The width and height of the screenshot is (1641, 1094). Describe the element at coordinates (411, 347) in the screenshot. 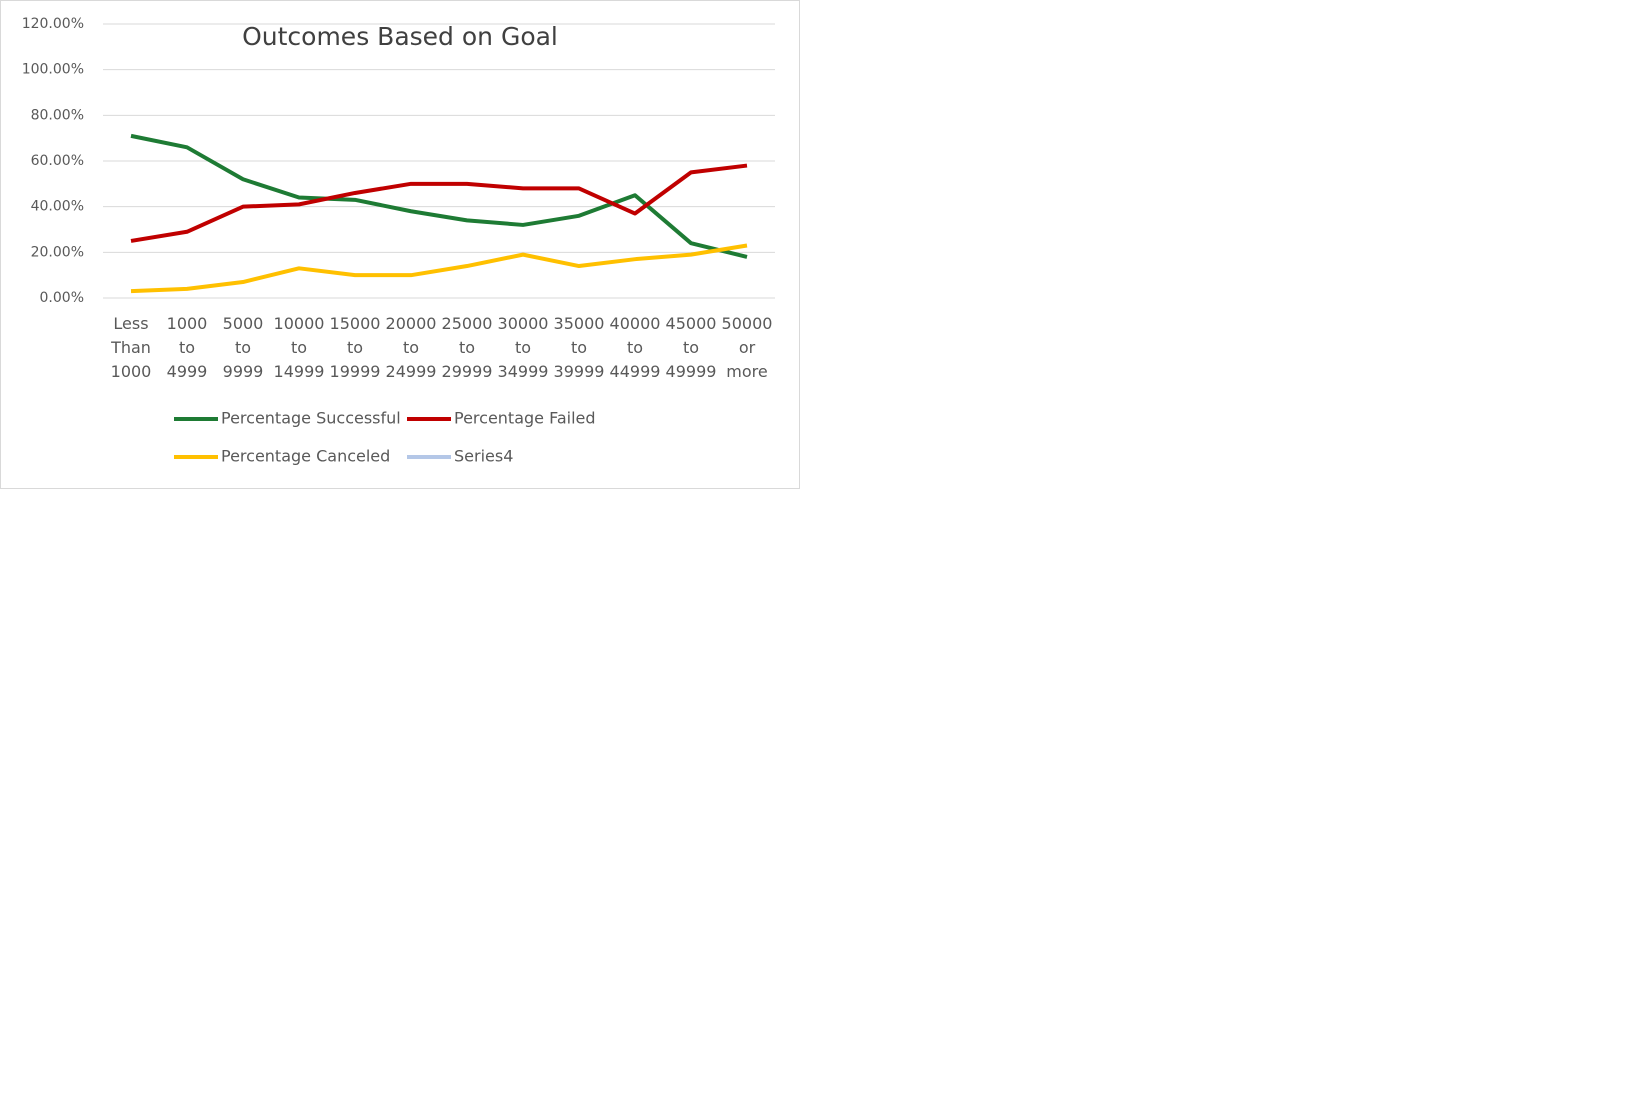

I see `x-tick-label: 20000 to 24999` at that location.